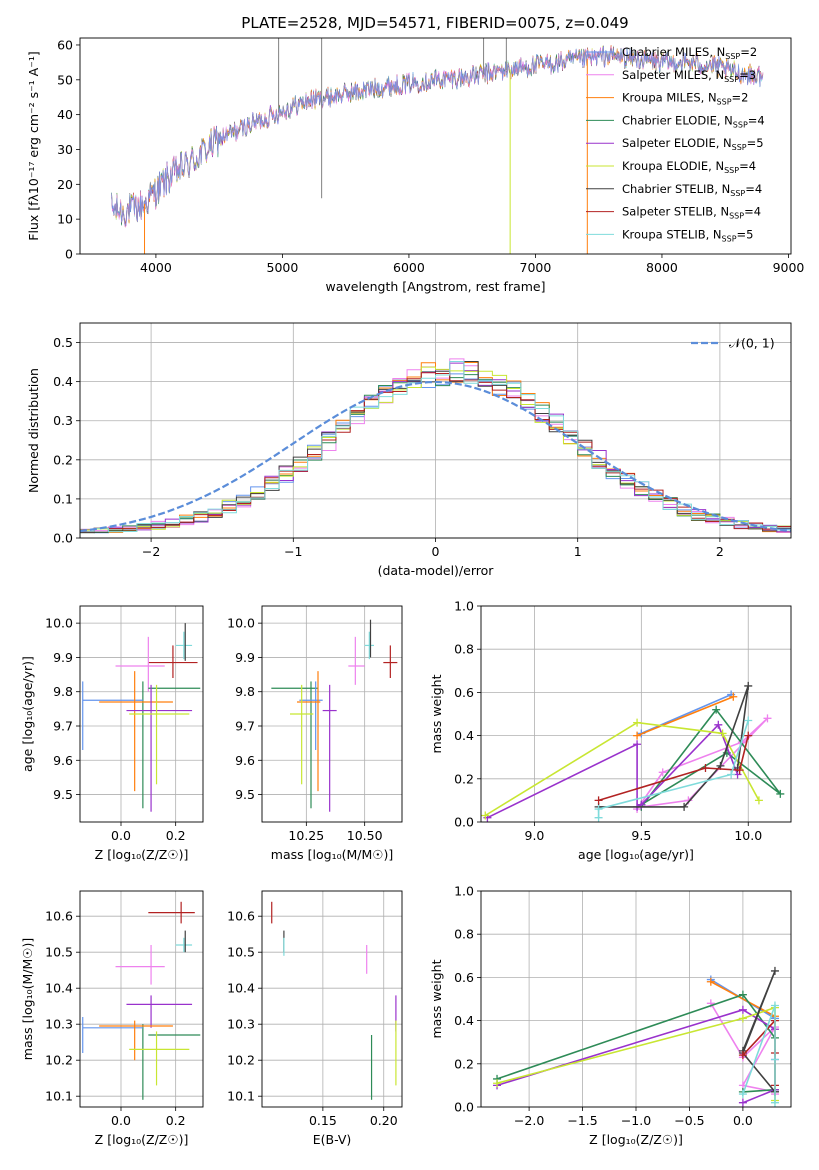 The image size is (819, 1170). Describe the element at coordinates (748, 835) in the screenshot. I see `x-tick-label: 10.0` at that location.